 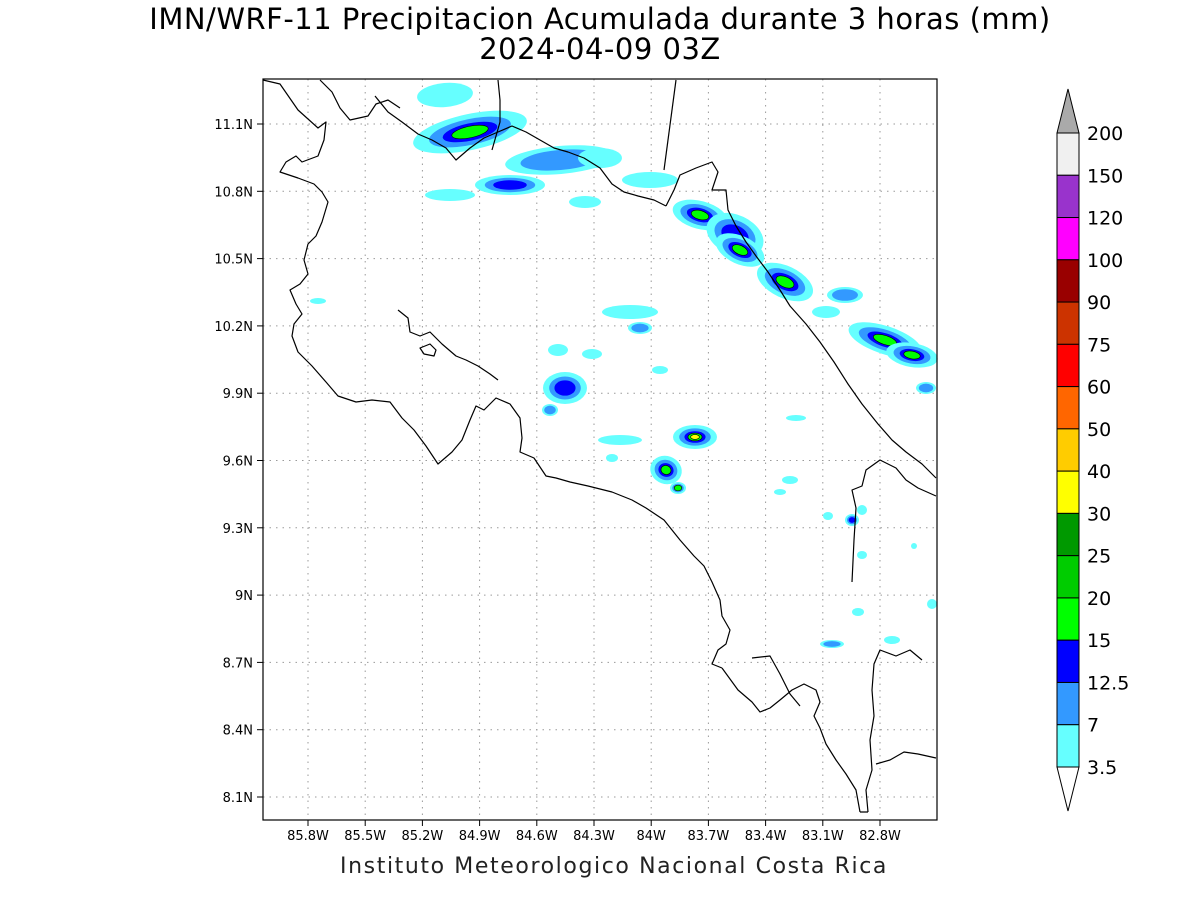 I want to click on burica-coast, so click(x=898, y=731).